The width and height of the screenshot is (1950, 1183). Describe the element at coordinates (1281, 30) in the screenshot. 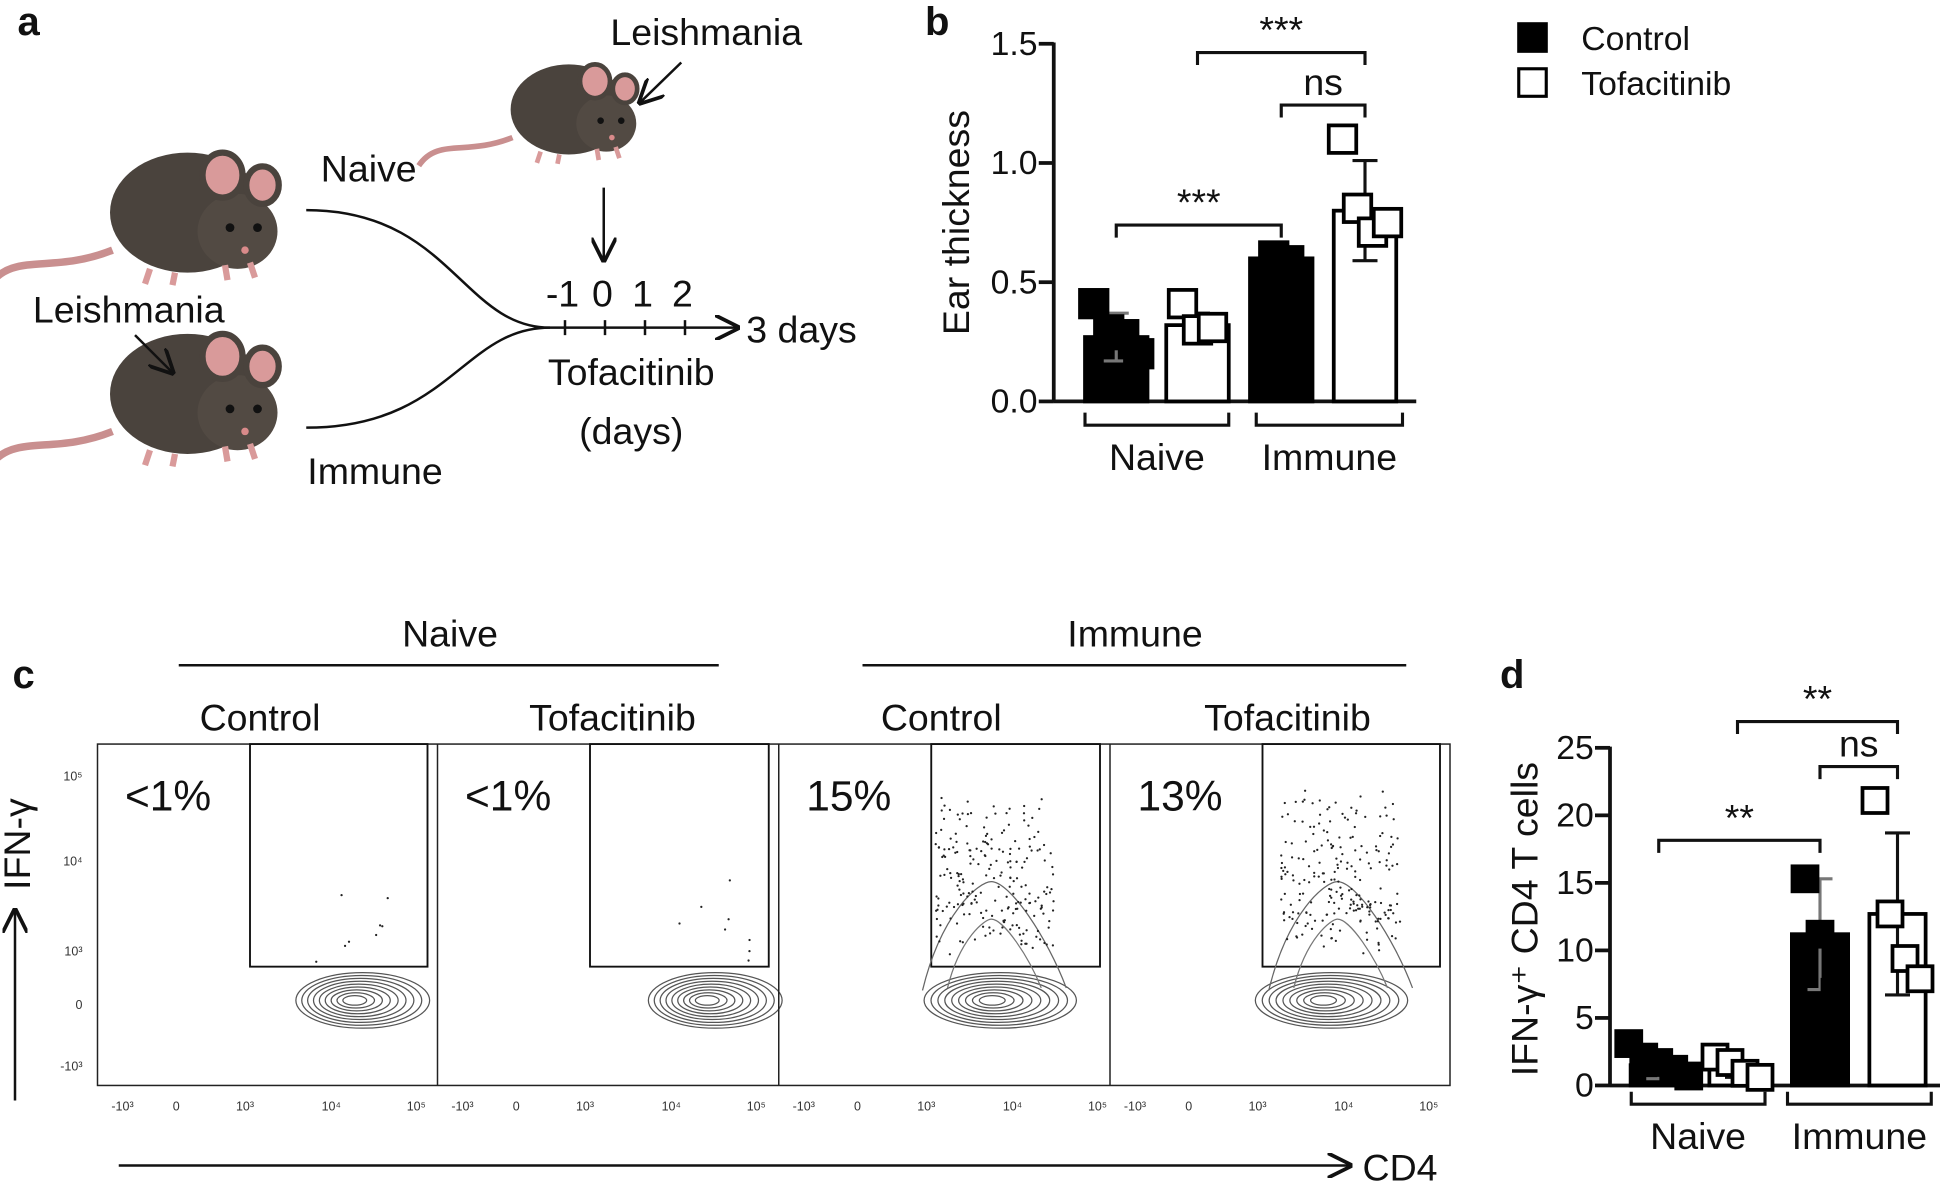

I see `significance-label: ***` at that location.